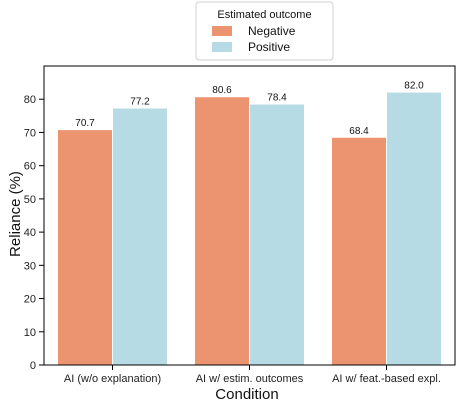 The width and height of the screenshot is (474, 408). Describe the element at coordinates (272, 31) in the screenshot. I see `legend-label-negative: Negative` at that location.